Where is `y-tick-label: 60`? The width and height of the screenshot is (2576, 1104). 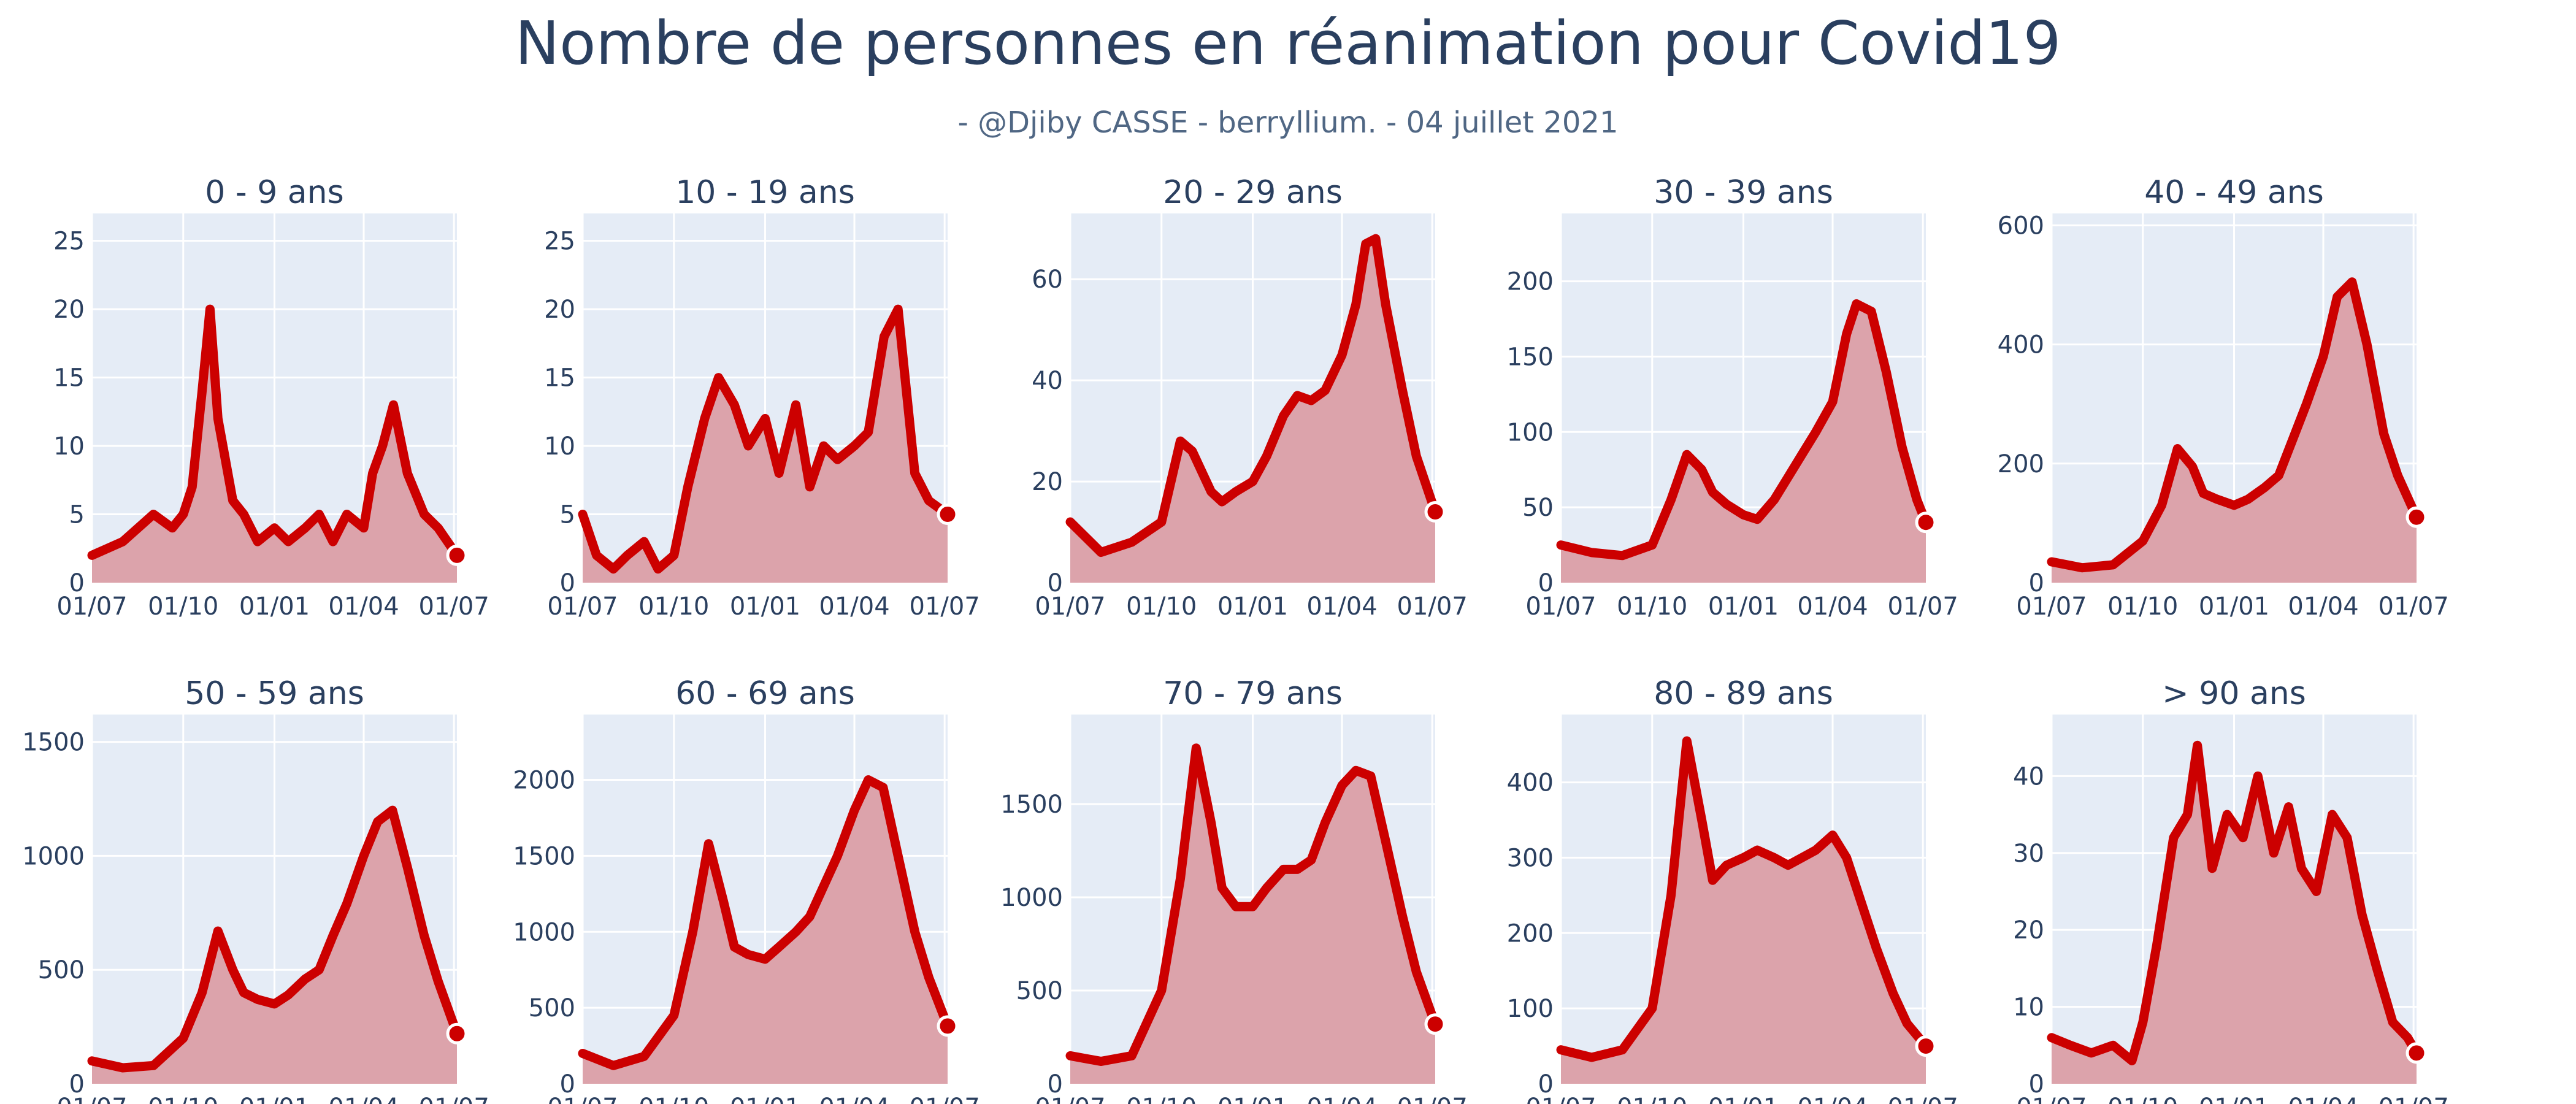 y-tick-label: 60 is located at coordinates (1047, 280).